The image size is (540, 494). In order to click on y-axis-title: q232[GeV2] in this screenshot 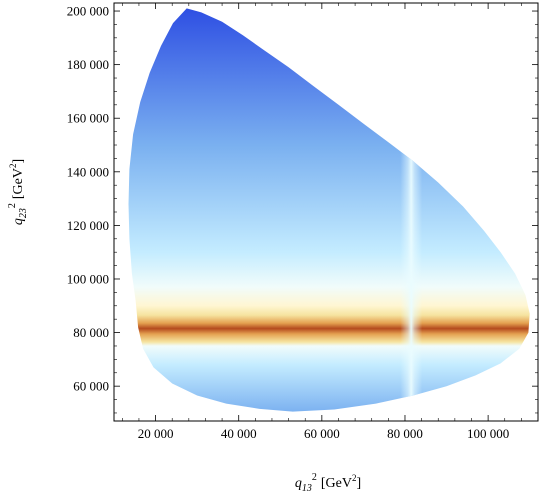, I will do `click(18, 192)`.